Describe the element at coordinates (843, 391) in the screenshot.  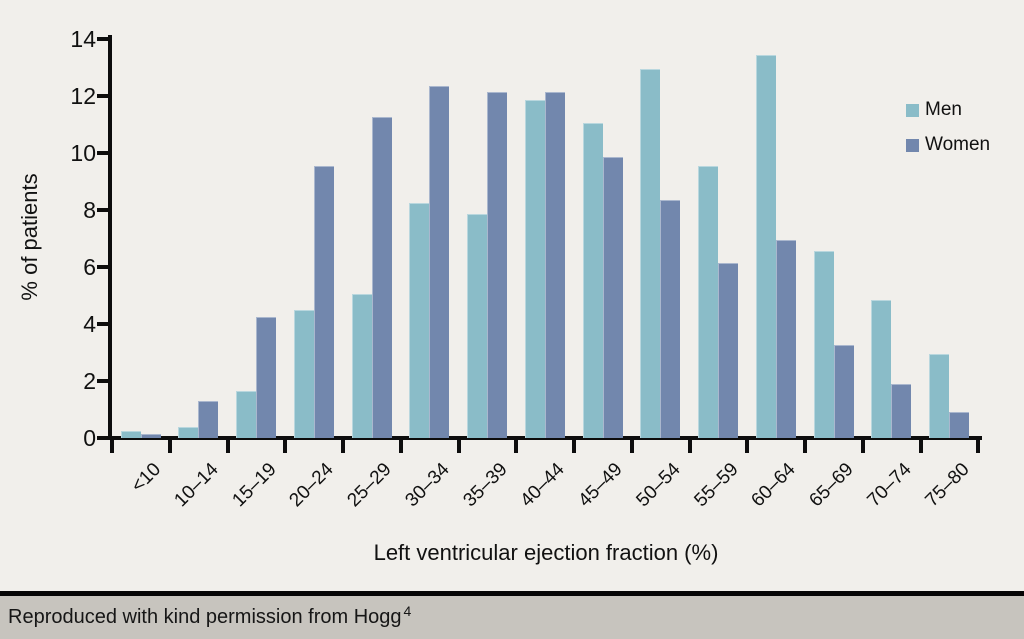
I see `bar-women-65–69` at that location.